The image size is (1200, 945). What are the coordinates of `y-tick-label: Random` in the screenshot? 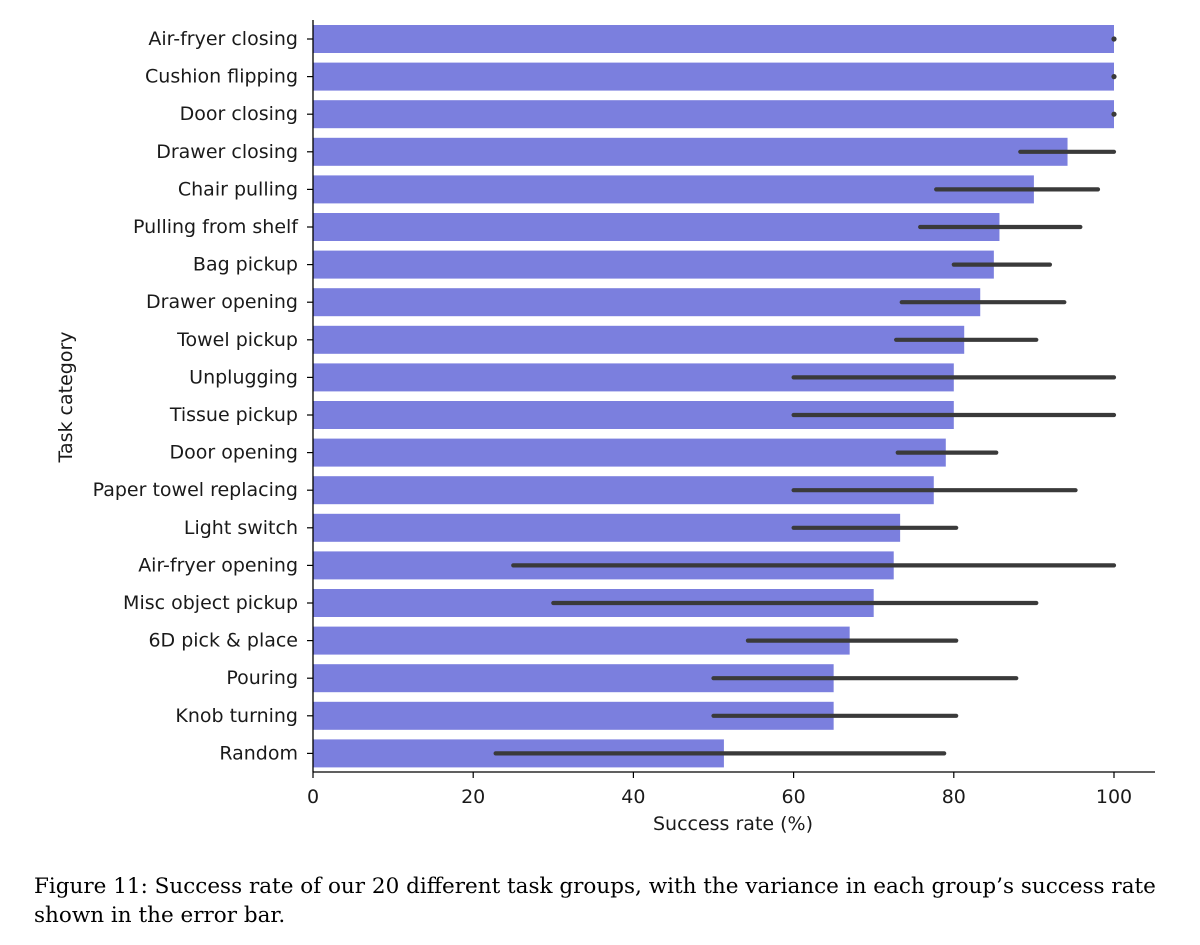 It's located at (258, 753).